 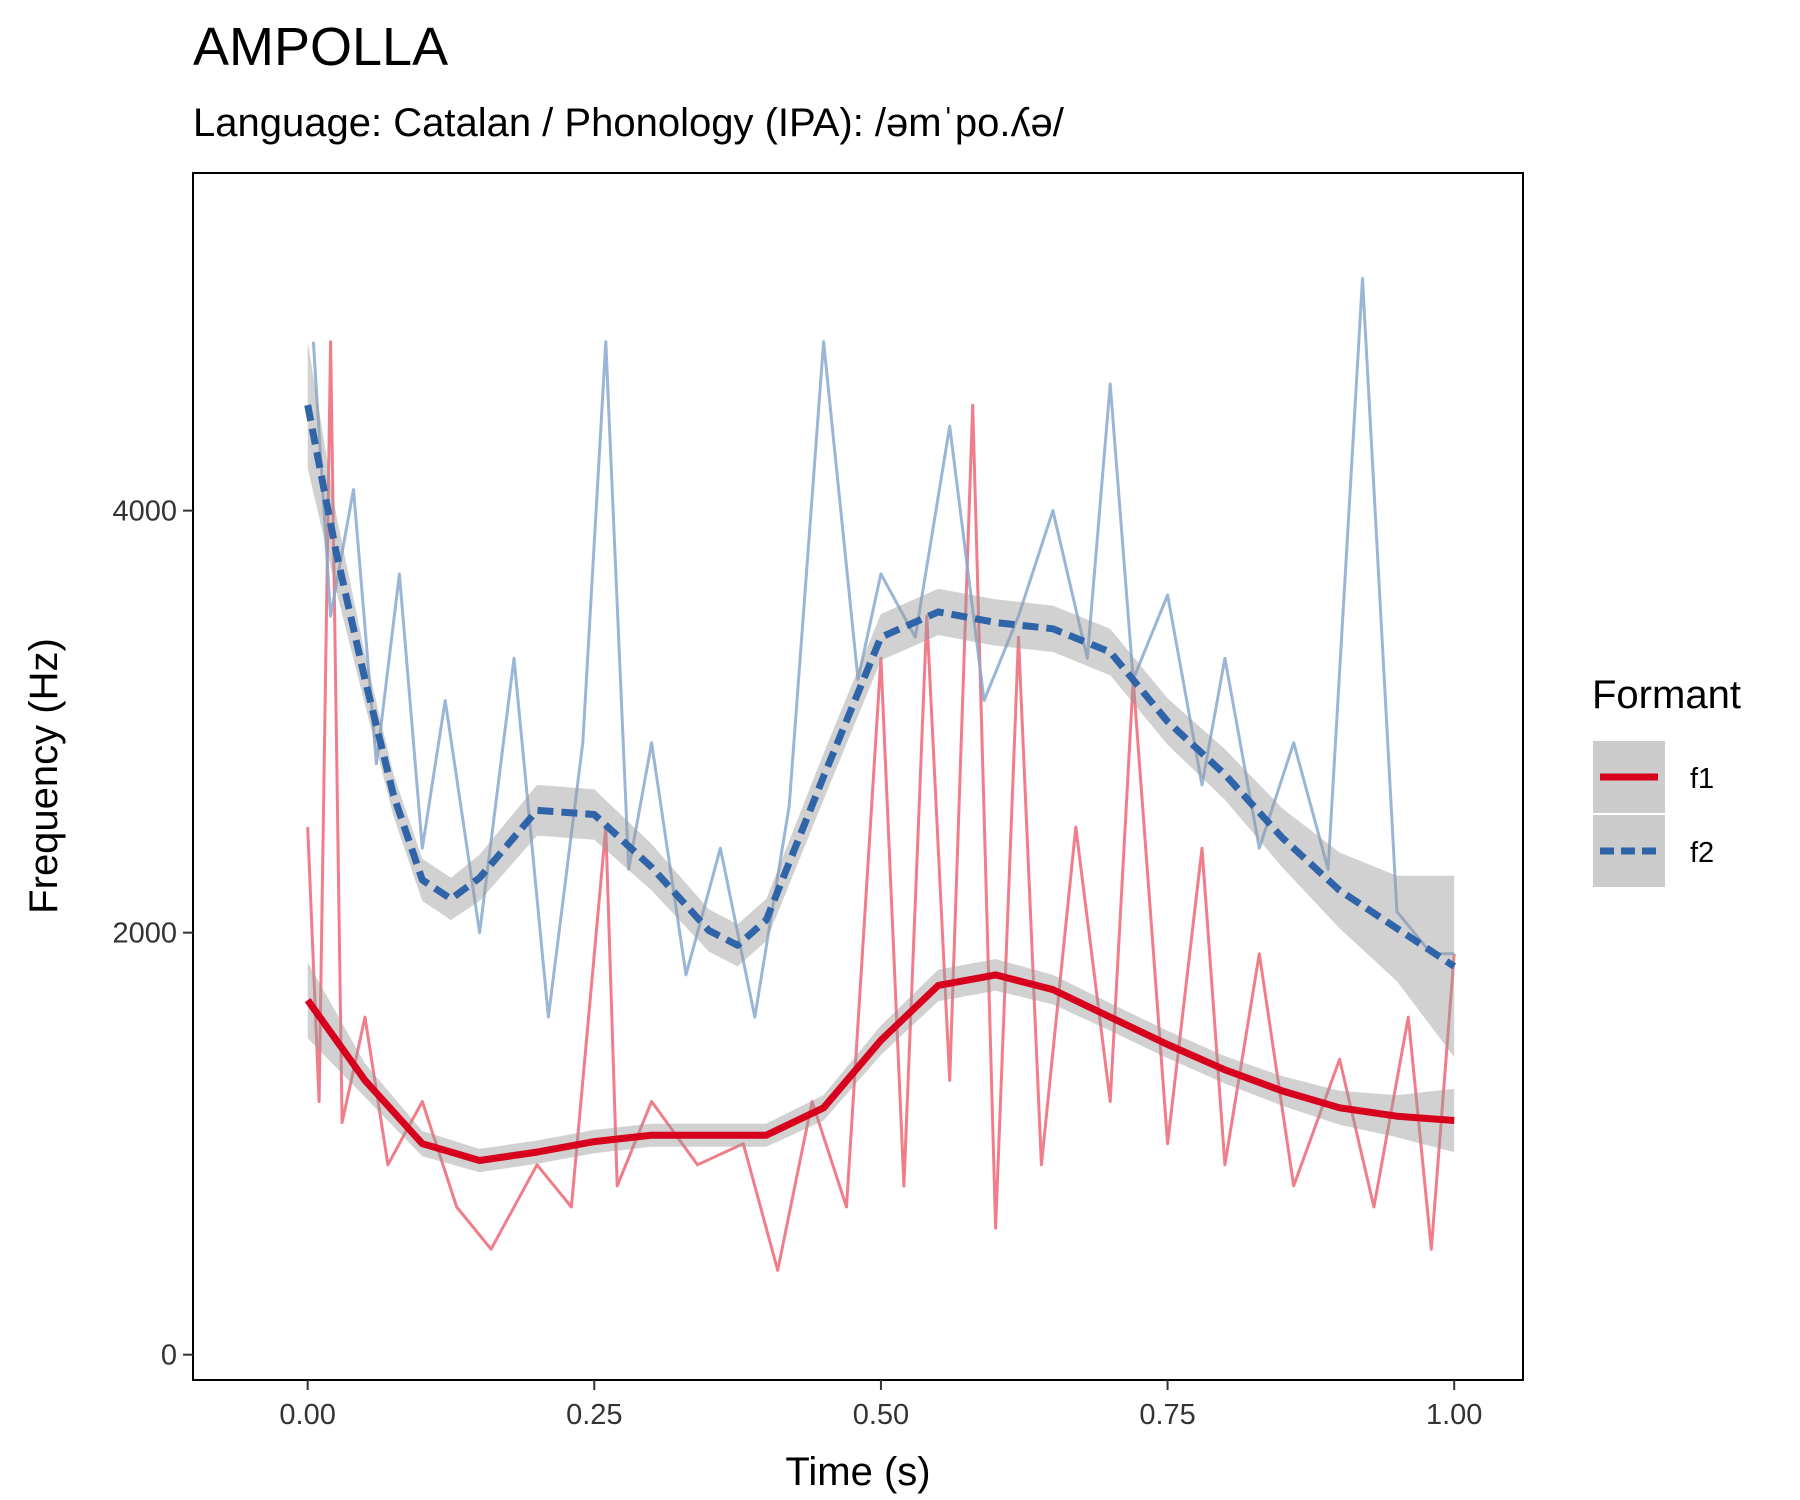 I want to click on y-tick-label: 4000, so click(x=144, y=512).